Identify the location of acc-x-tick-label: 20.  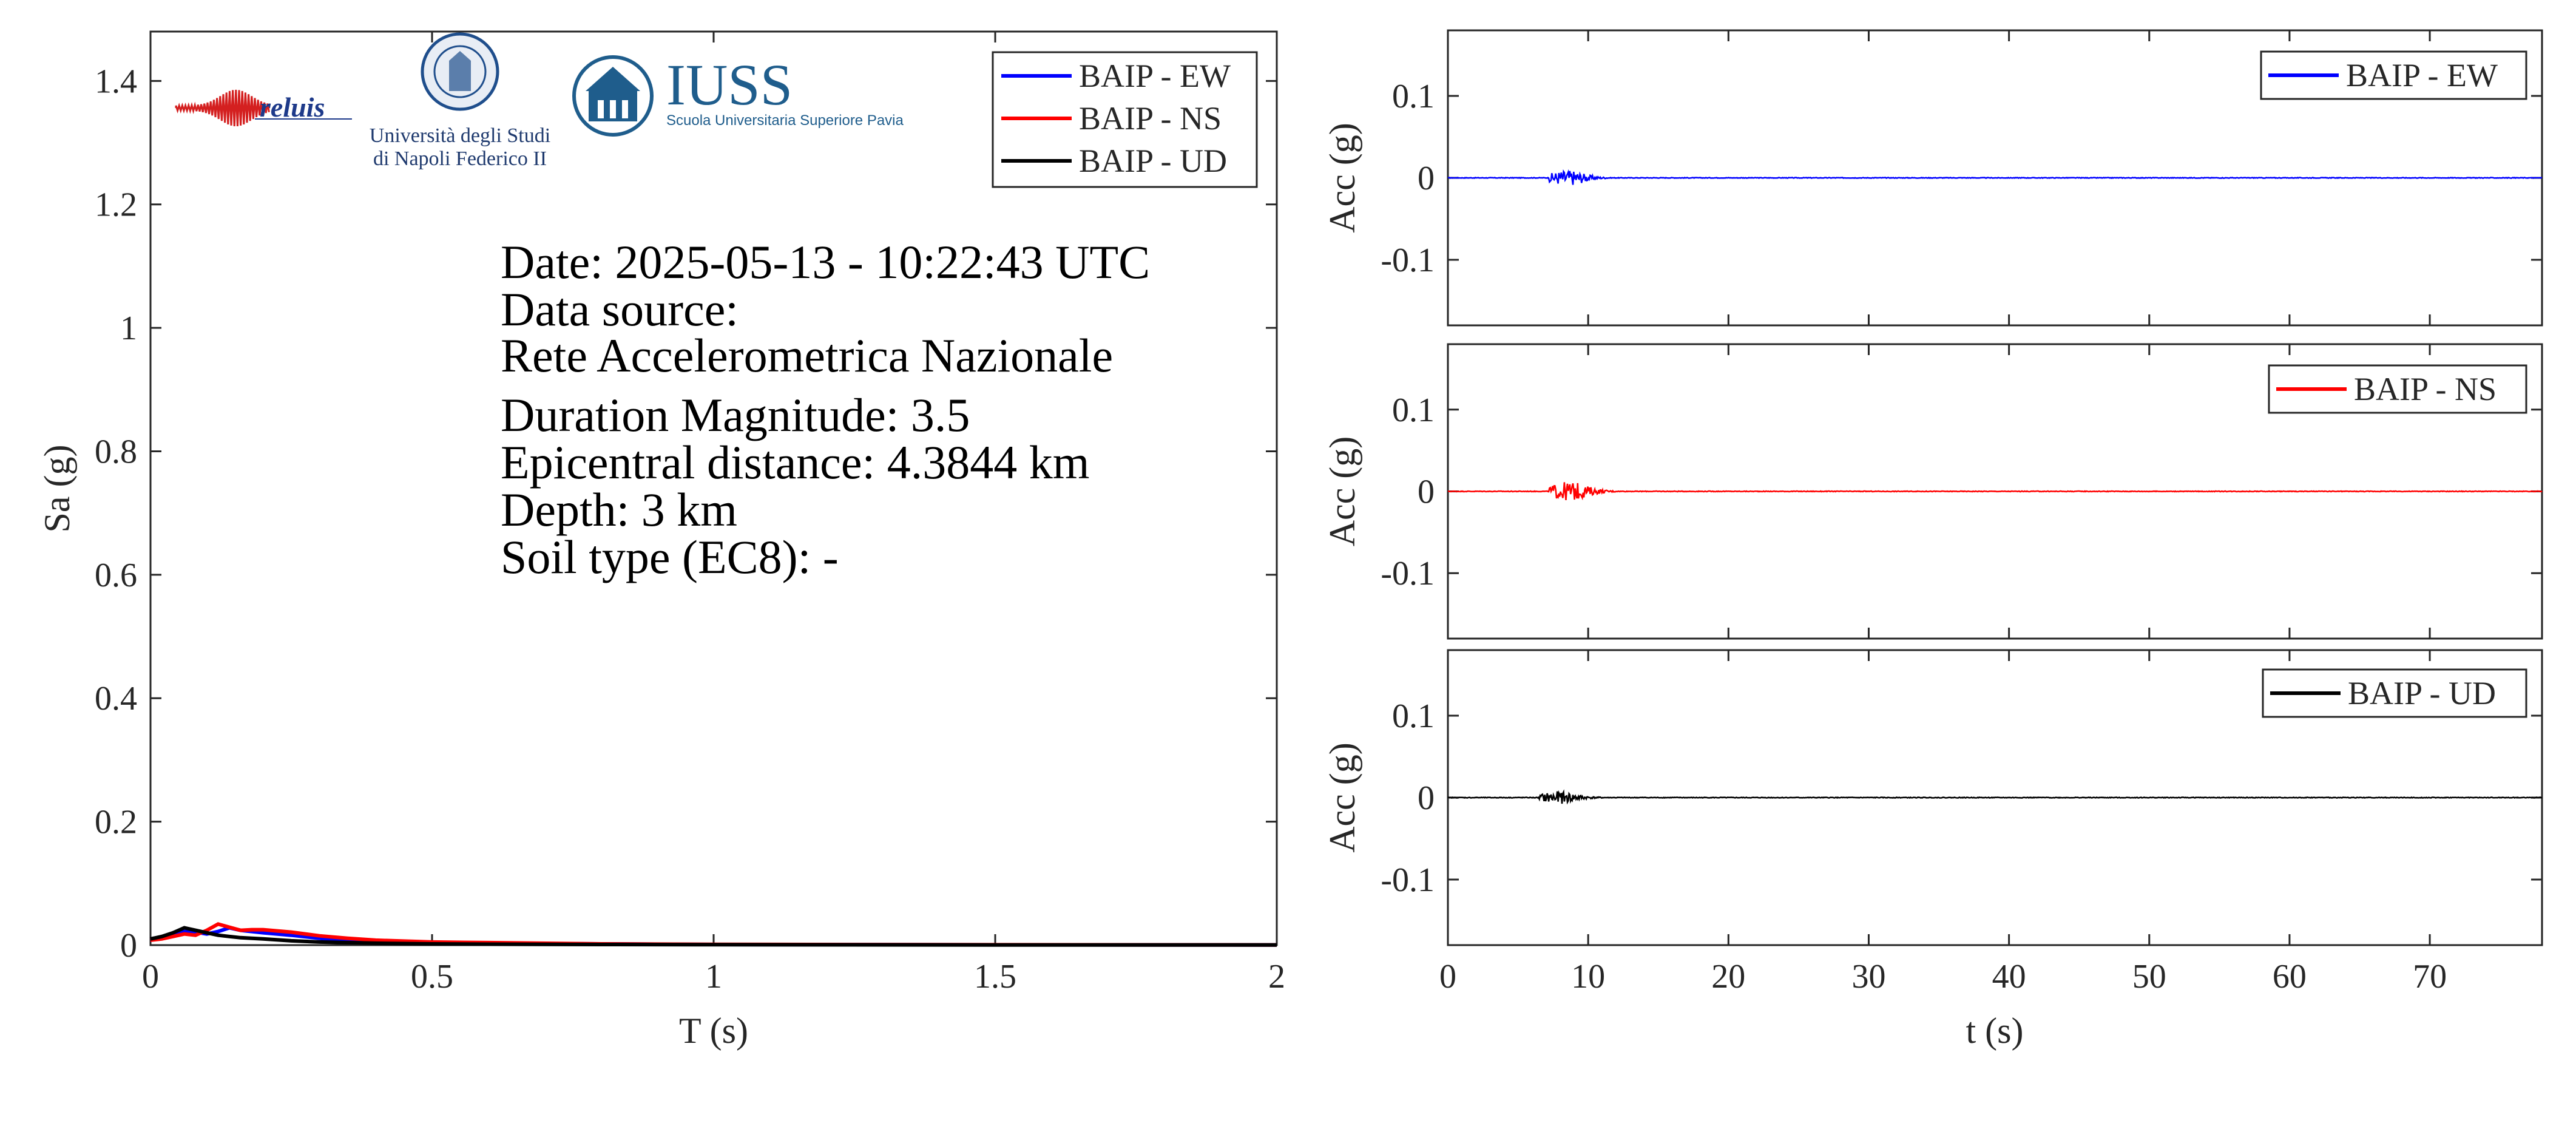
(1728, 976).